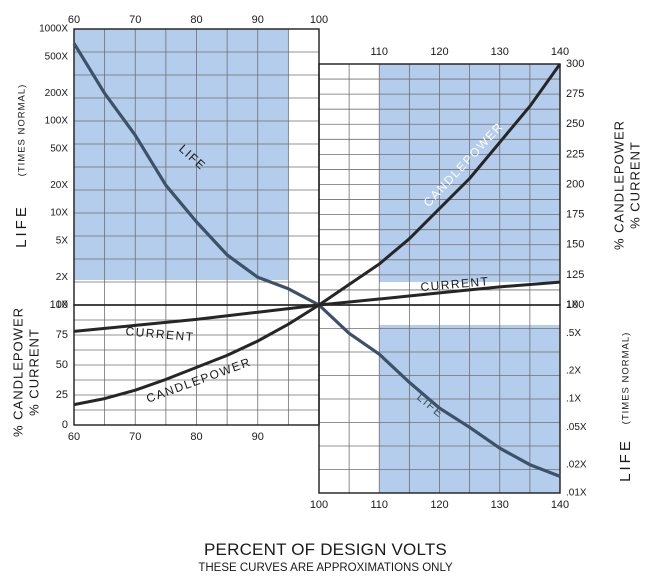 This screenshot has width=651, height=584. I want to click on y-tick-label: 250, so click(575, 124).